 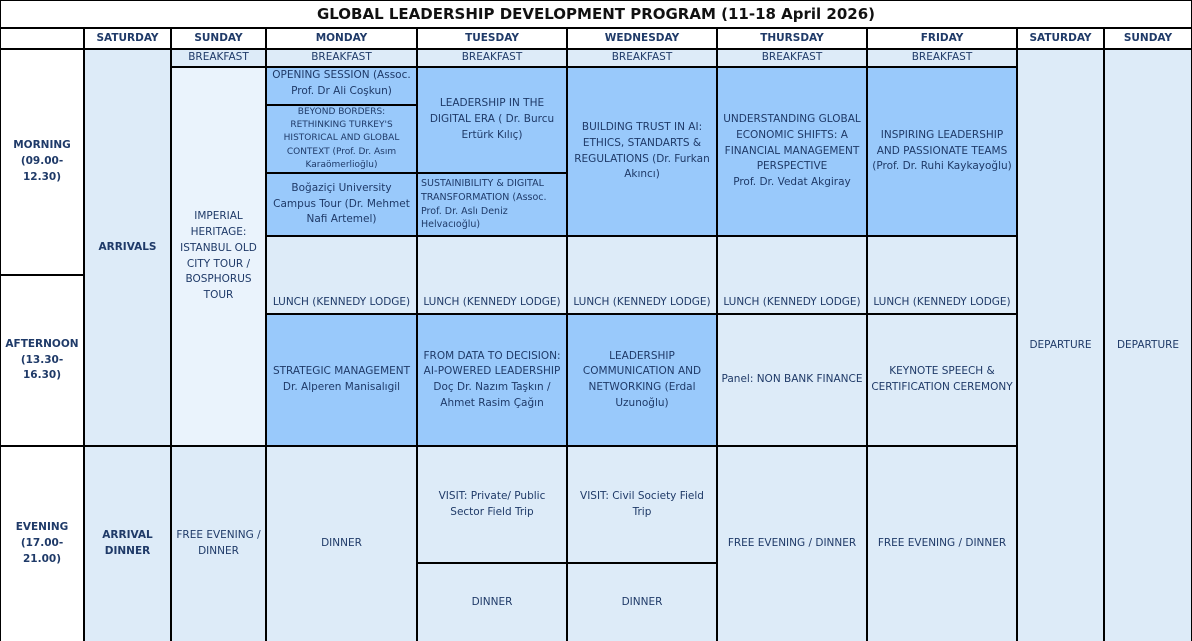 I want to click on friday-afternoon-session: KEYNOTE SPEECH & CERTIFICATION CEREMONY, so click(x=942, y=380).